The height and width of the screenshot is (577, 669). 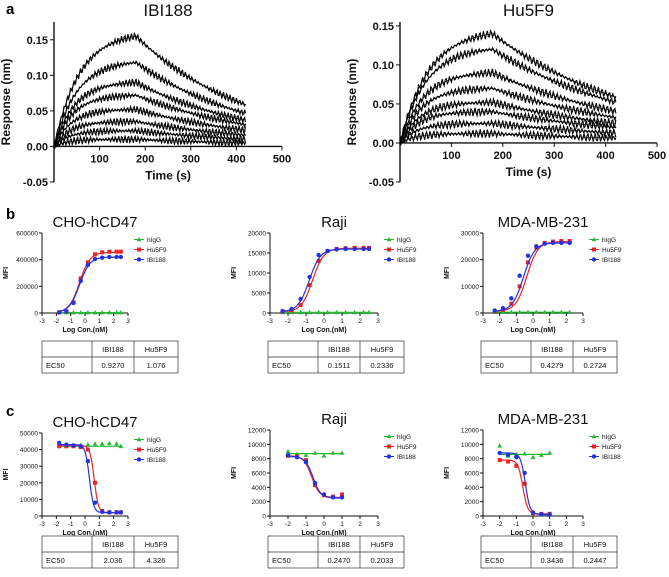 I want to click on sensorgram-fit, so click(x=507, y=108).